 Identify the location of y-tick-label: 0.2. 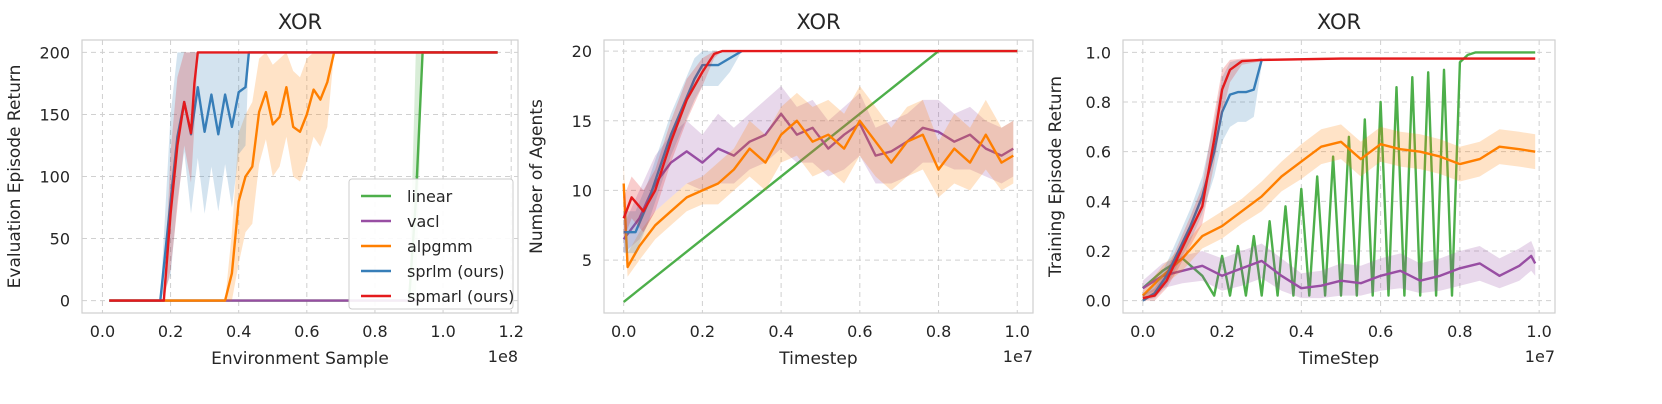
(1098, 251).